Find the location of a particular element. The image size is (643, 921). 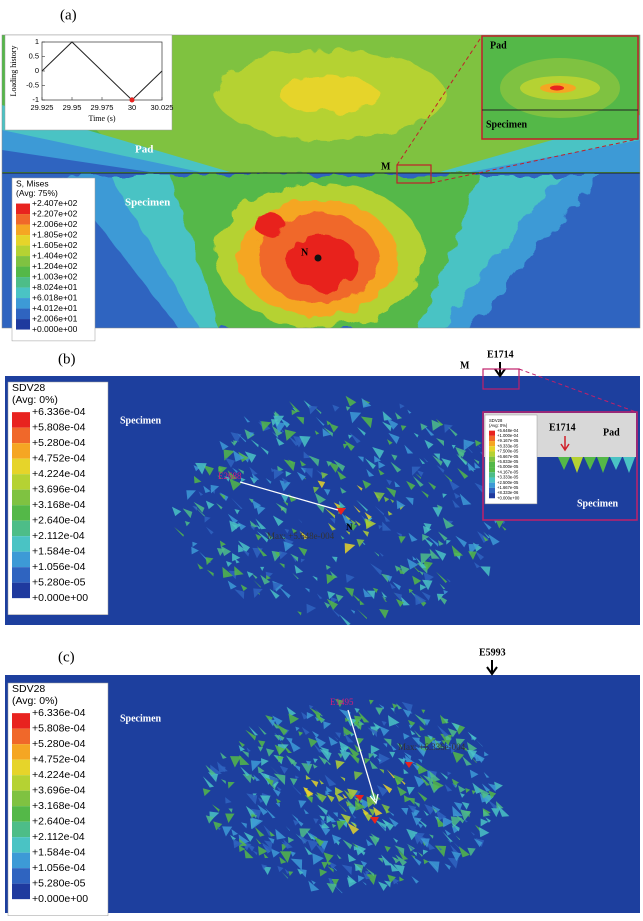

element-label: E2688 is located at coordinates (230, 476).